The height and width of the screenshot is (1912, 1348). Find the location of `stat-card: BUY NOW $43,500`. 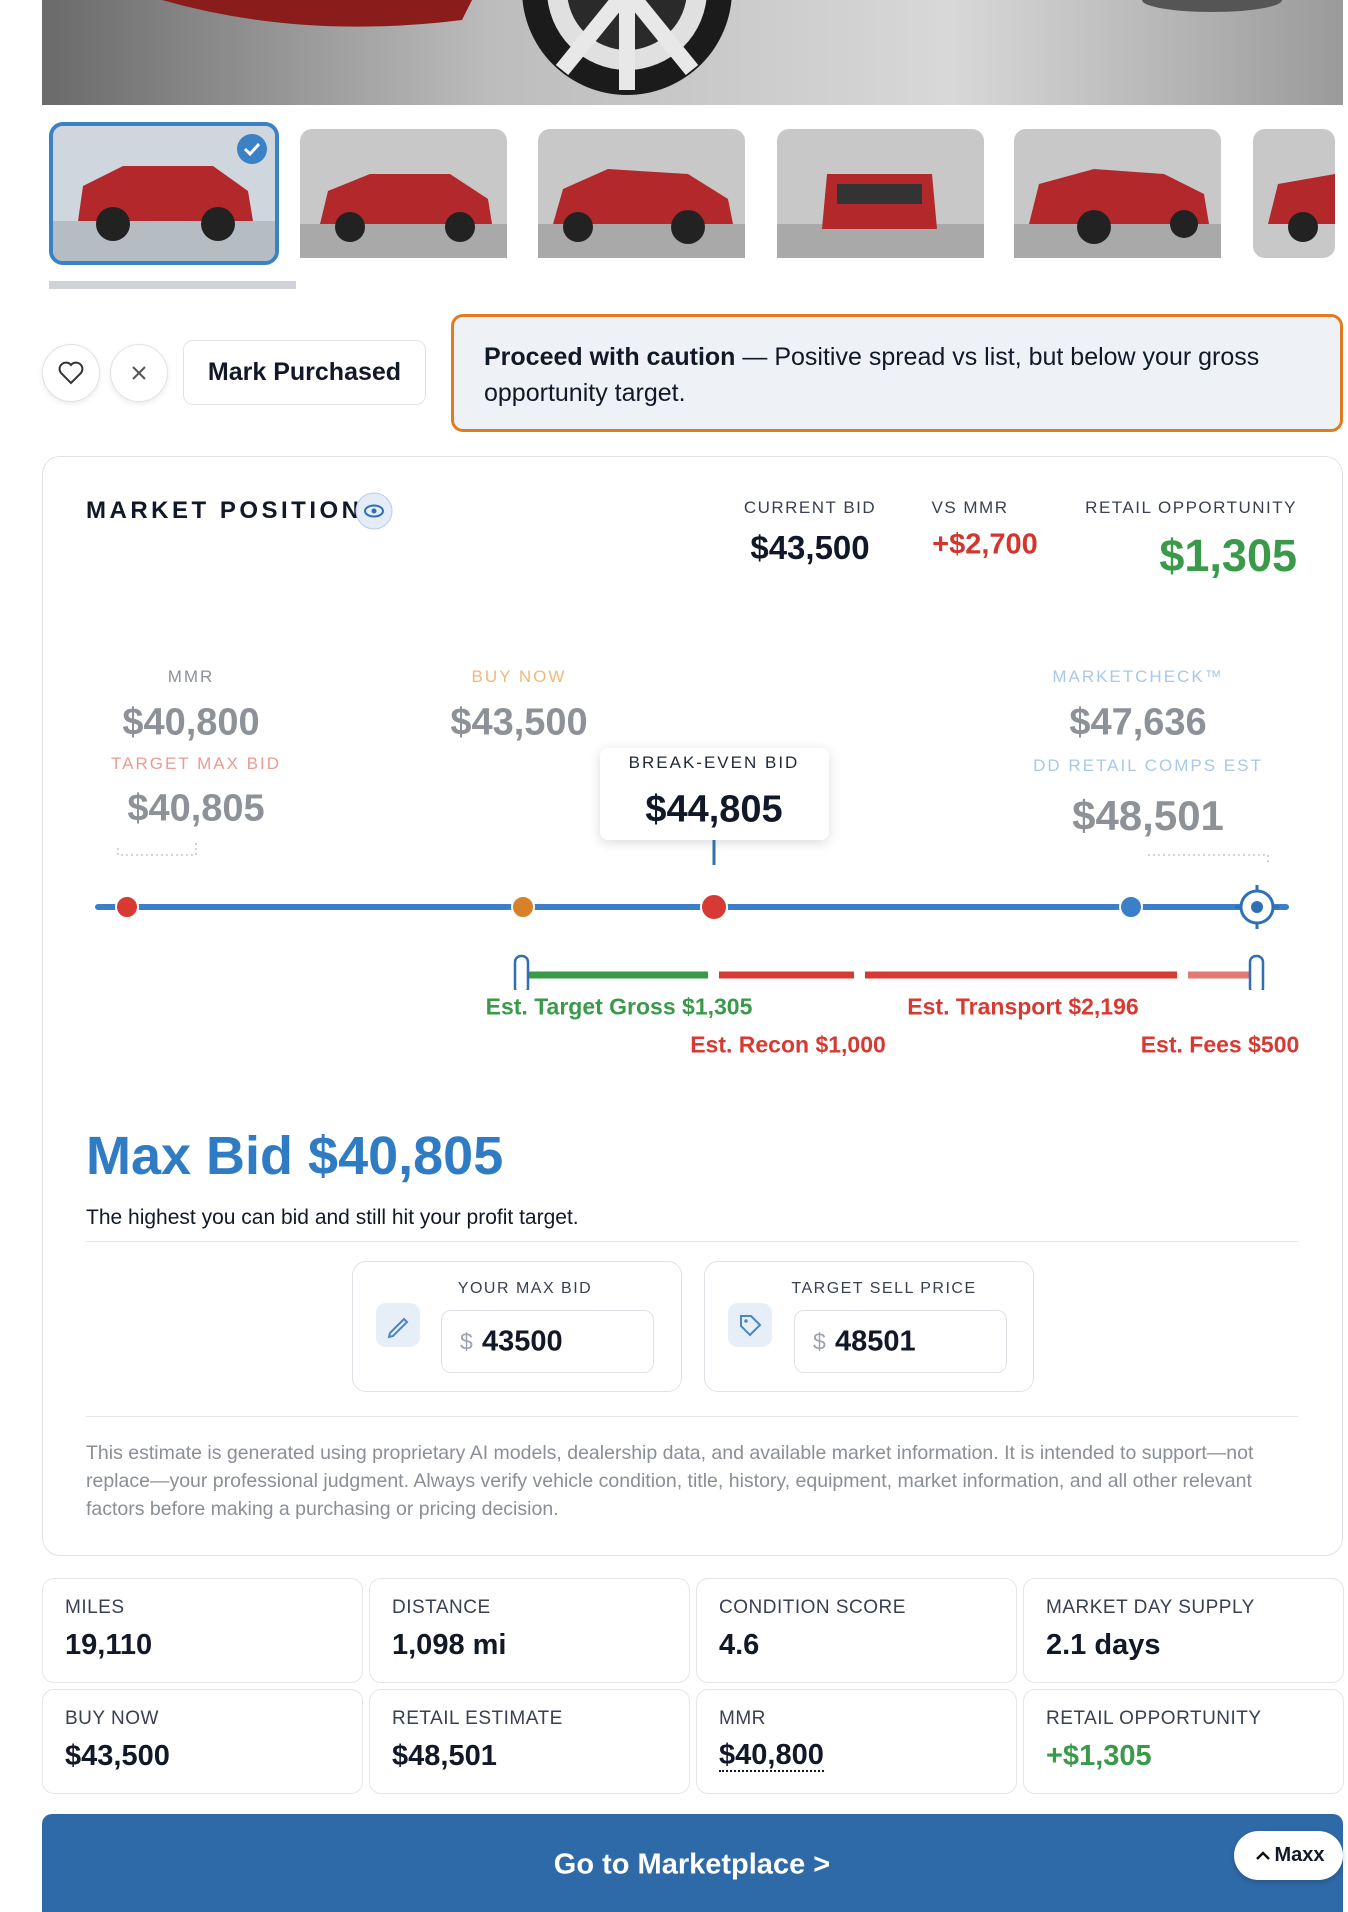

stat-card: BUY NOW $43,500 is located at coordinates (202, 1741).